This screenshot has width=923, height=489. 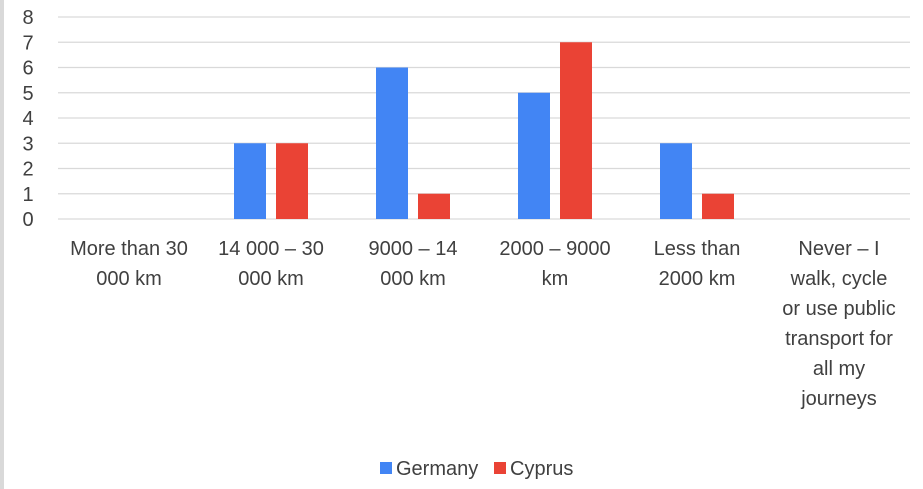 What do you see at coordinates (500, 468) in the screenshot?
I see `legend-swatch-cyprus` at bounding box center [500, 468].